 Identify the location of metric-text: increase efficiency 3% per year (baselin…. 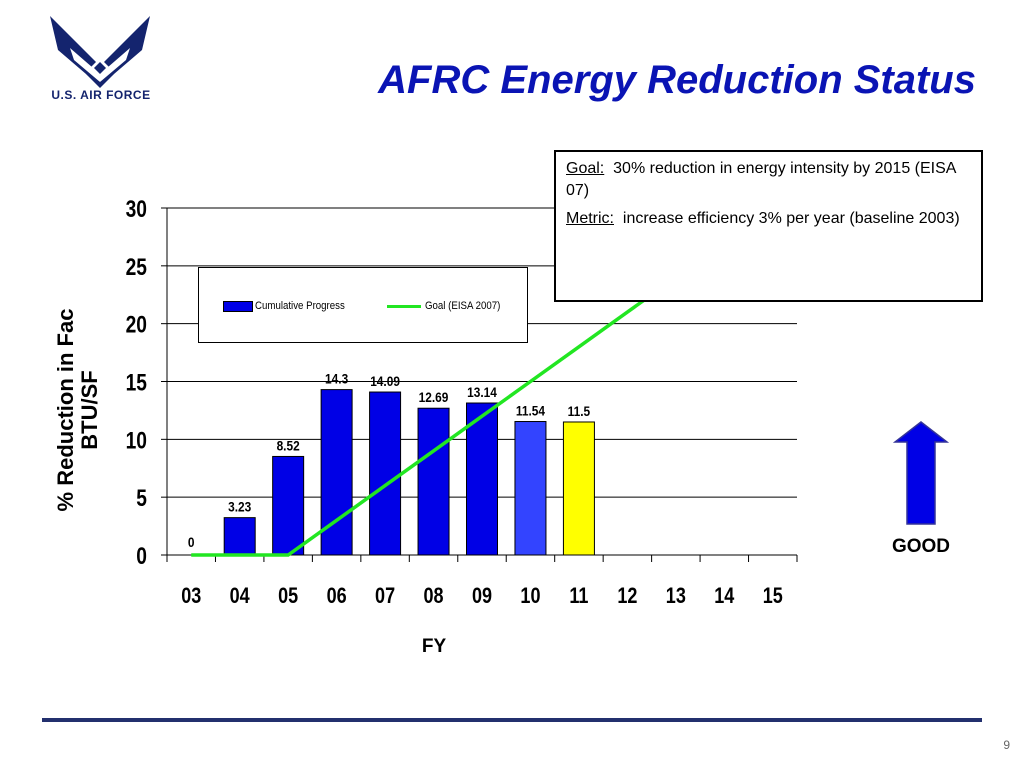
(791, 218).